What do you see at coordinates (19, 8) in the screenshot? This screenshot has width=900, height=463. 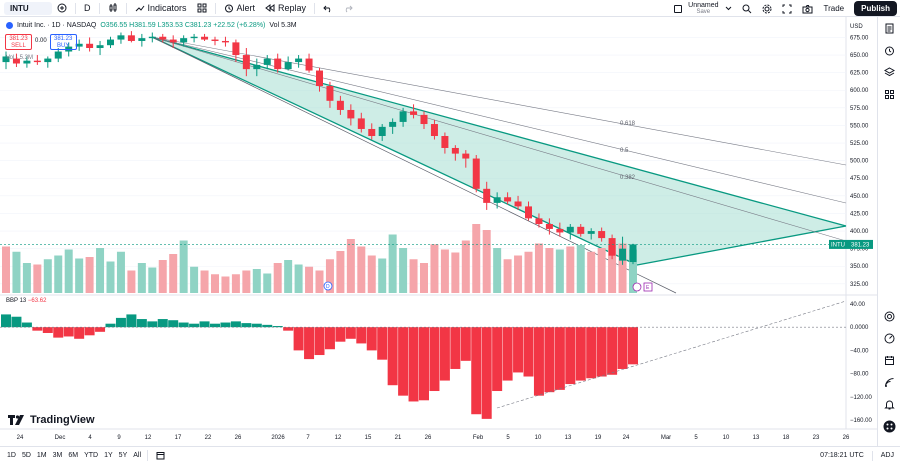 I see `symbol-text: INTU` at bounding box center [19, 8].